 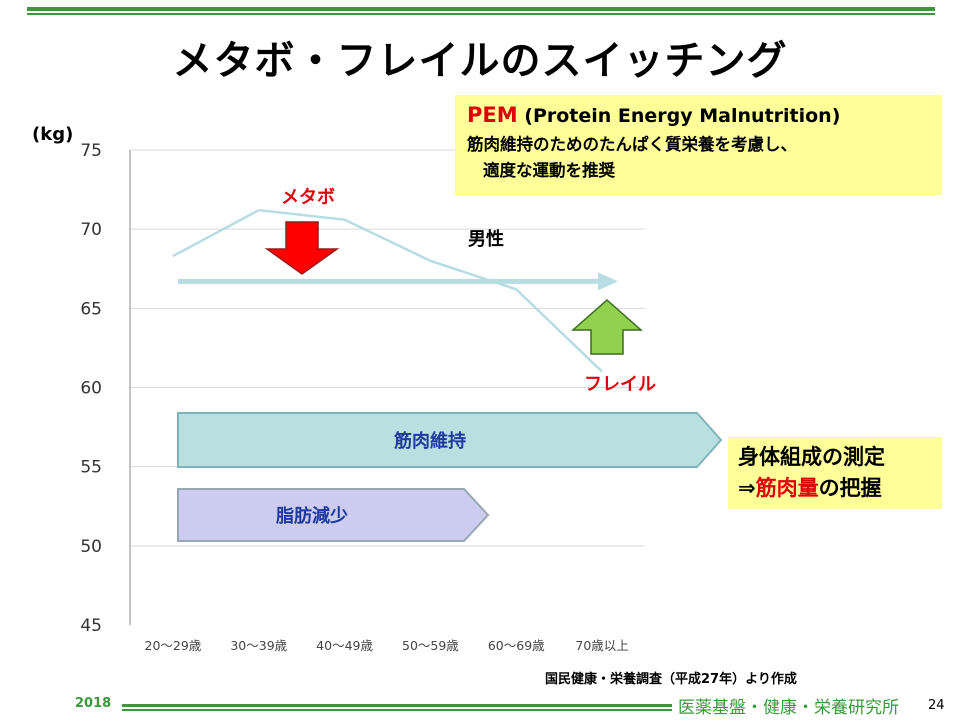 What do you see at coordinates (397, 705) in the screenshot?
I see `bottom-rule-thick` at bounding box center [397, 705].